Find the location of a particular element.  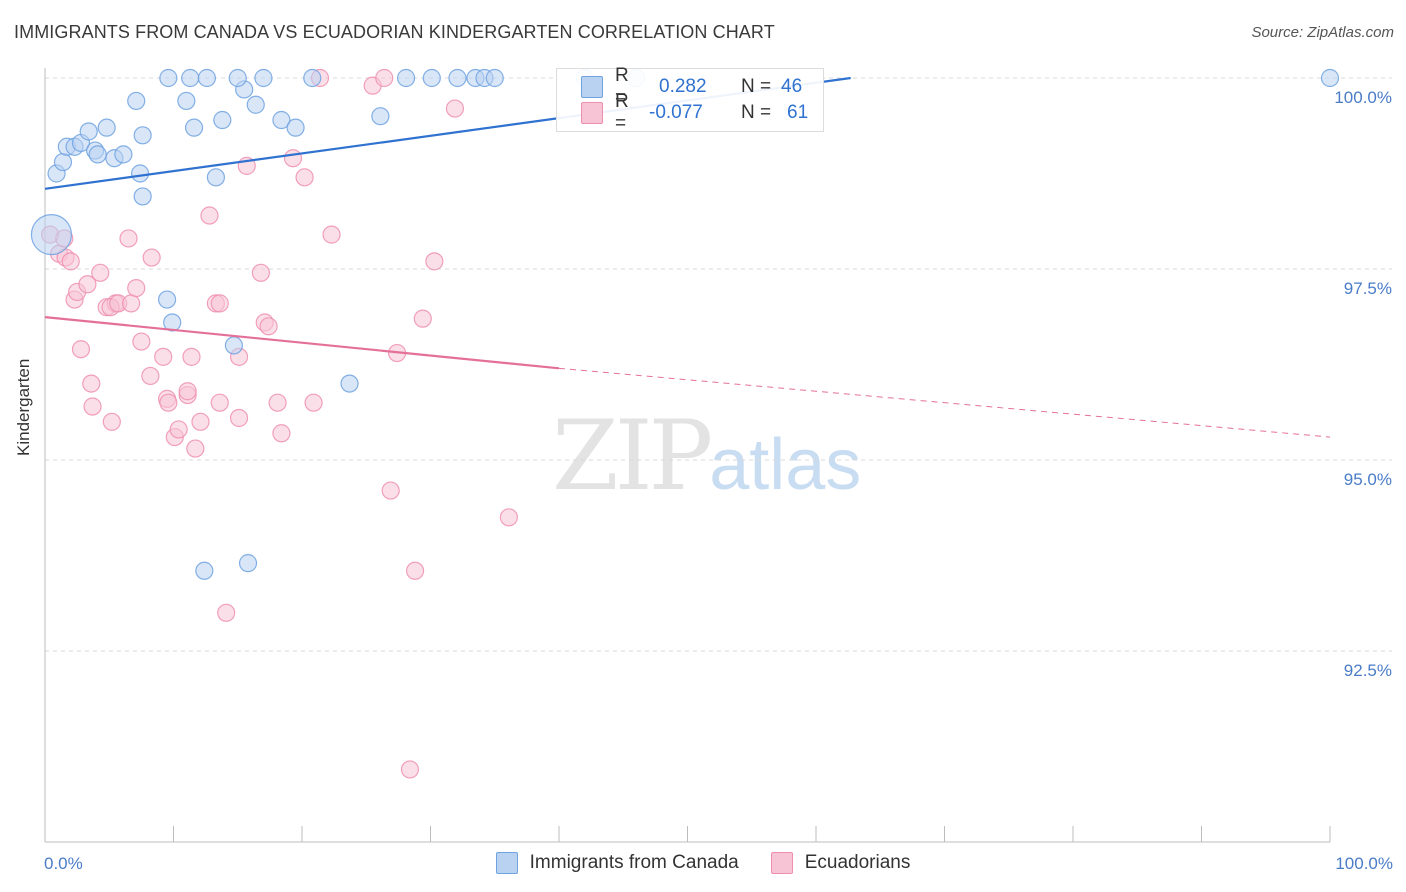

ecuadorians-trend-line is located at coordinates (302, 343).